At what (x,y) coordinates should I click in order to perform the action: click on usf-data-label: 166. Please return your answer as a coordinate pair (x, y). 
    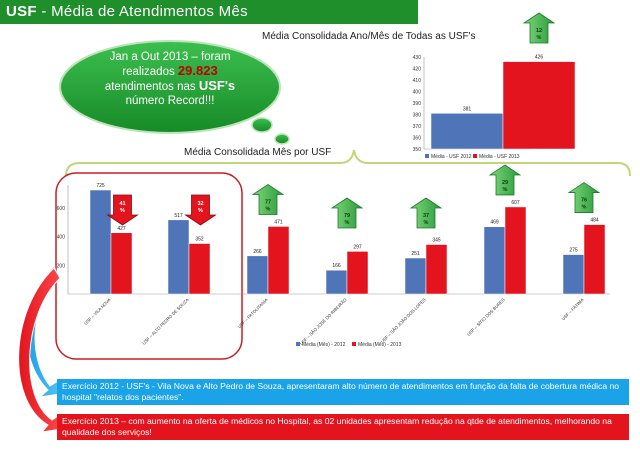
    Looking at the image, I should click on (336, 266).